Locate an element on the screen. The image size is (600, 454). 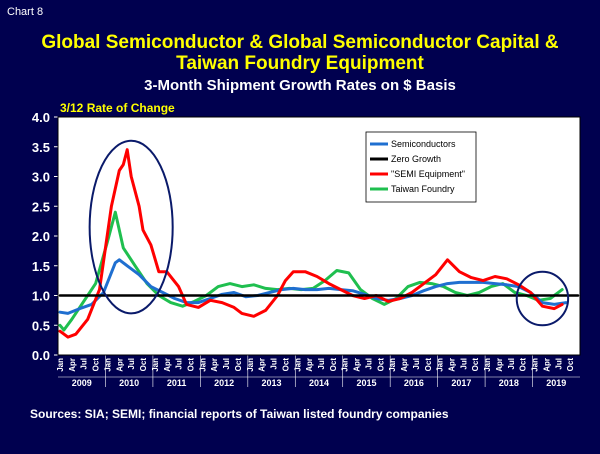
legend-label: Taiwan Foundry is located at coordinates (423, 189).